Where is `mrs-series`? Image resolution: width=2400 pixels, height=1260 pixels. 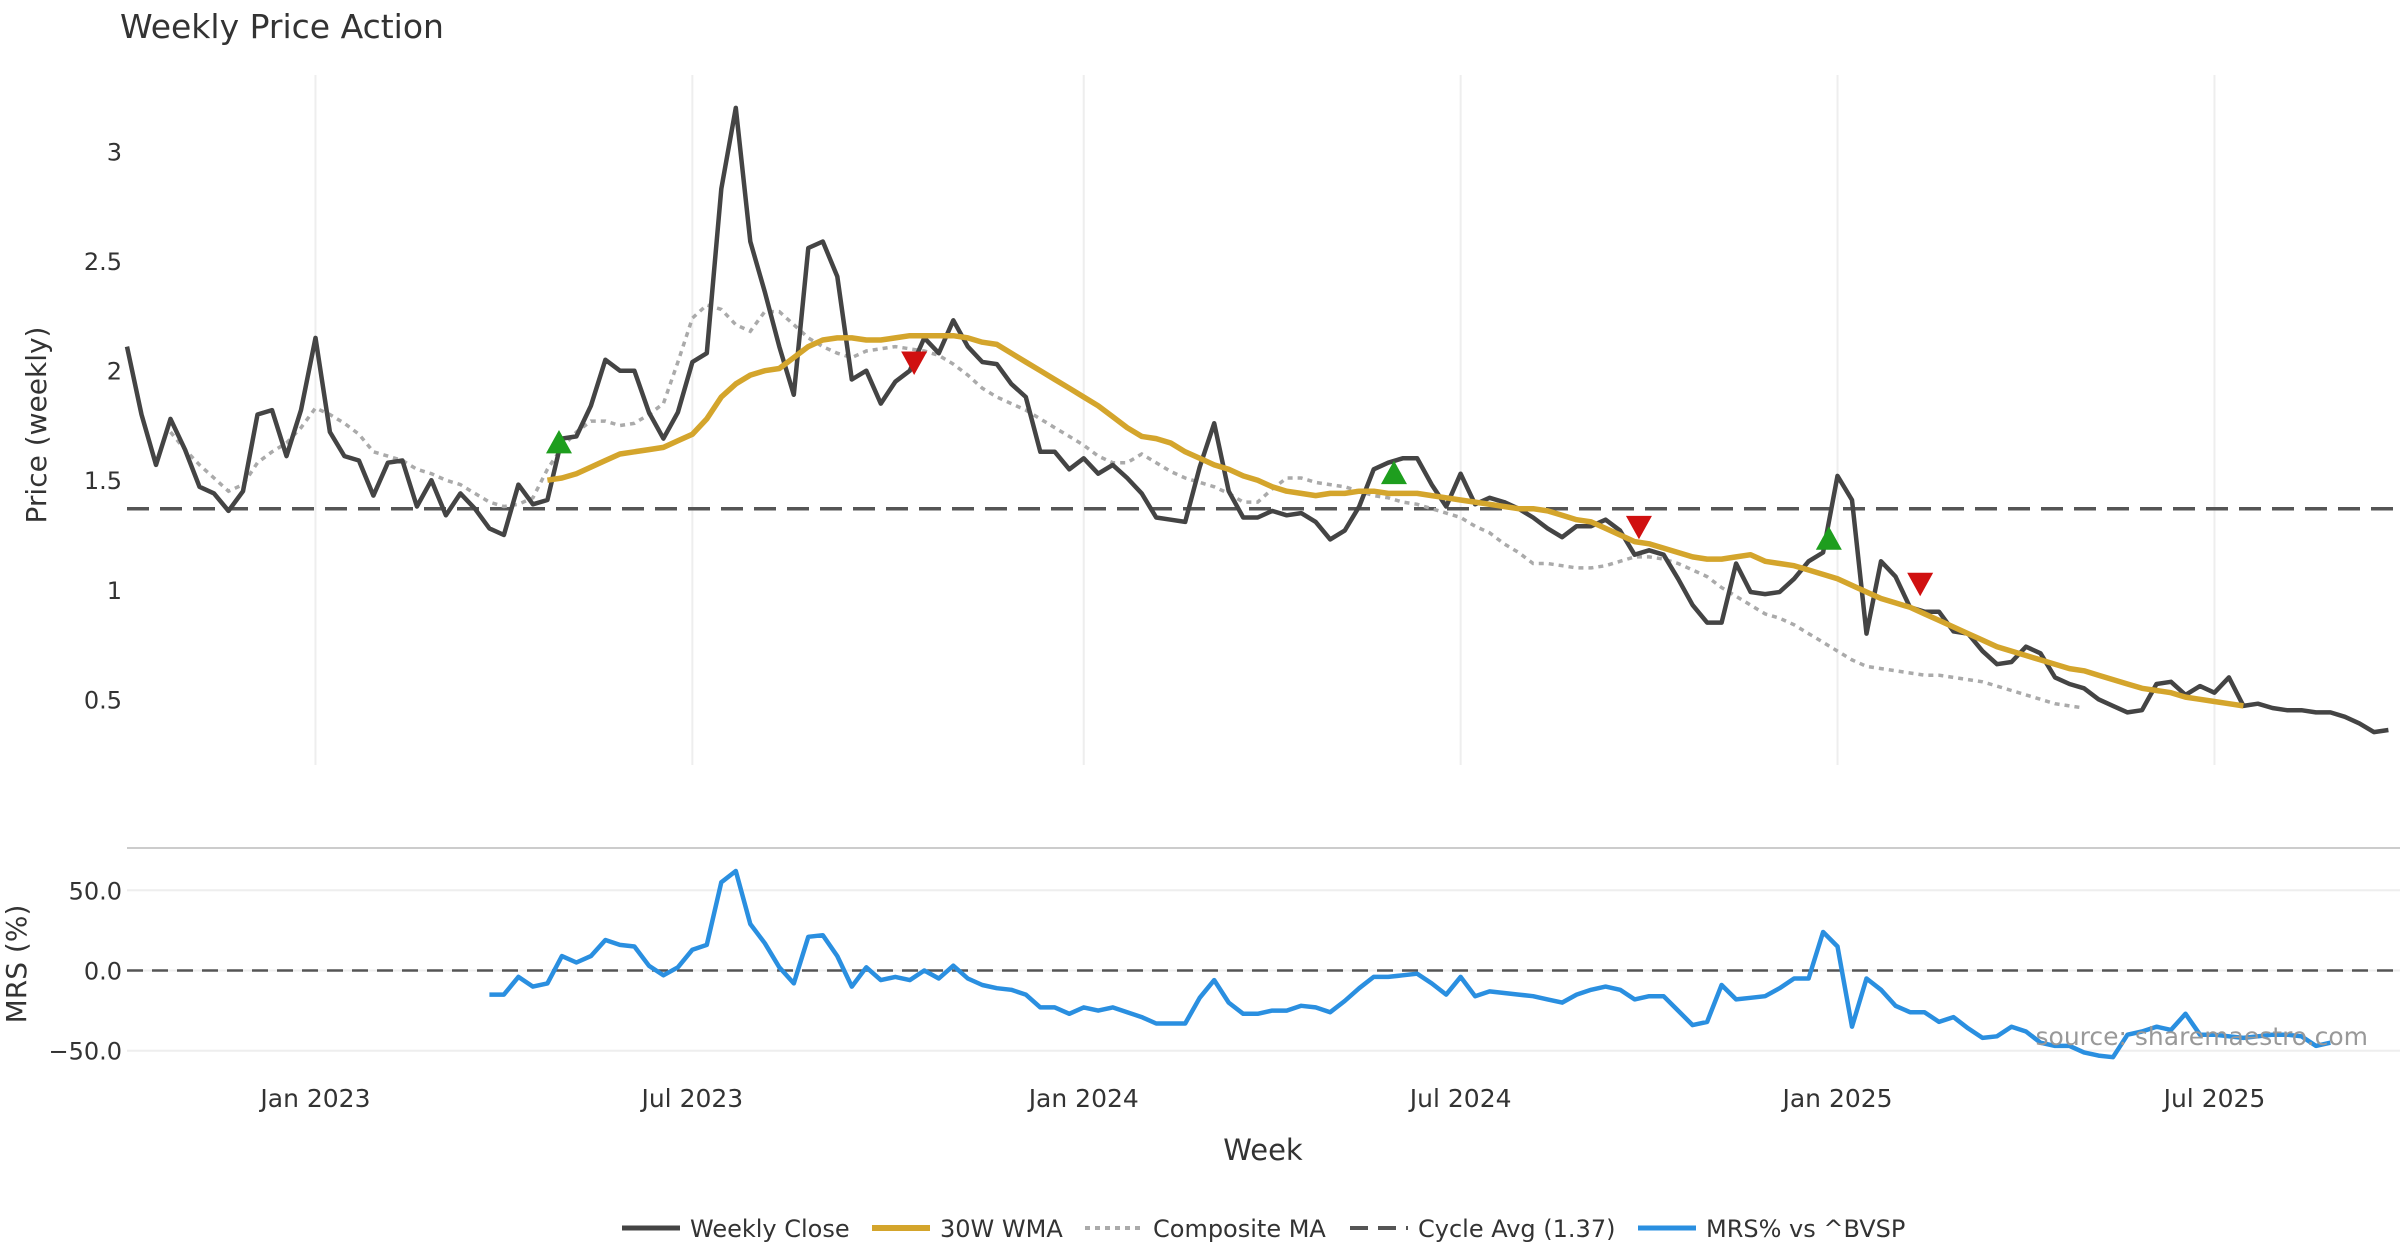 mrs-series is located at coordinates (1263, 964).